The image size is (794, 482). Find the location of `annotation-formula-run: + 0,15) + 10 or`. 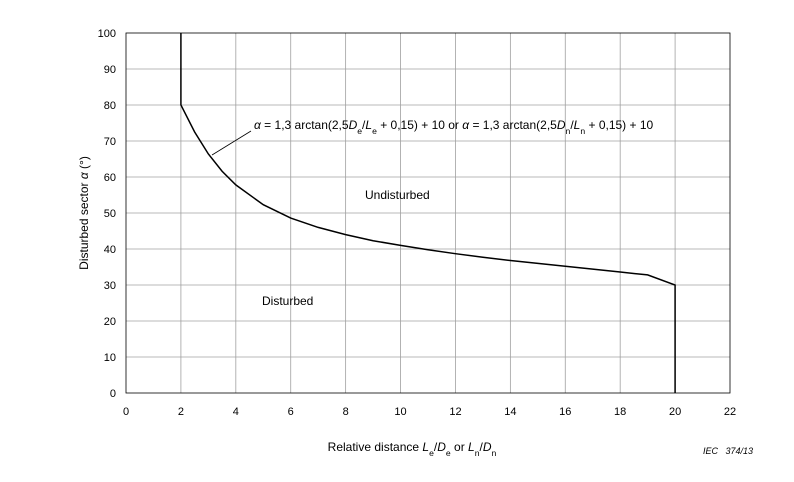

annotation-formula-run: + 0,15) + 10 or is located at coordinates (419, 125).